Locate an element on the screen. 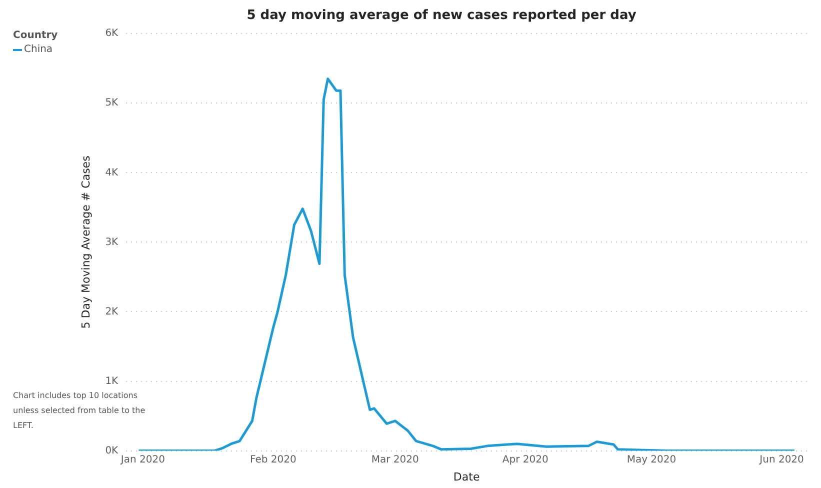 This screenshot has height=488, width=821. y-tick-label: 5K is located at coordinates (112, 103).